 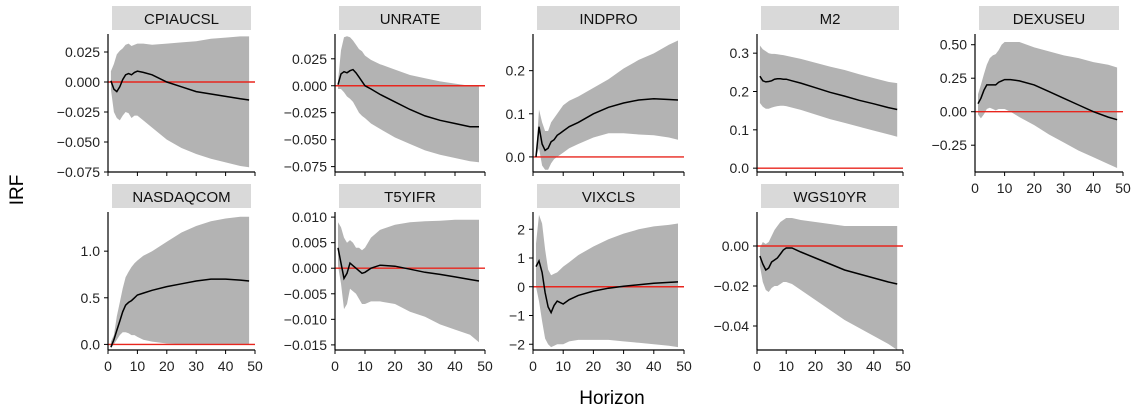 I want to click on panel-title: VIXCLS, so click(x=608, y=197).